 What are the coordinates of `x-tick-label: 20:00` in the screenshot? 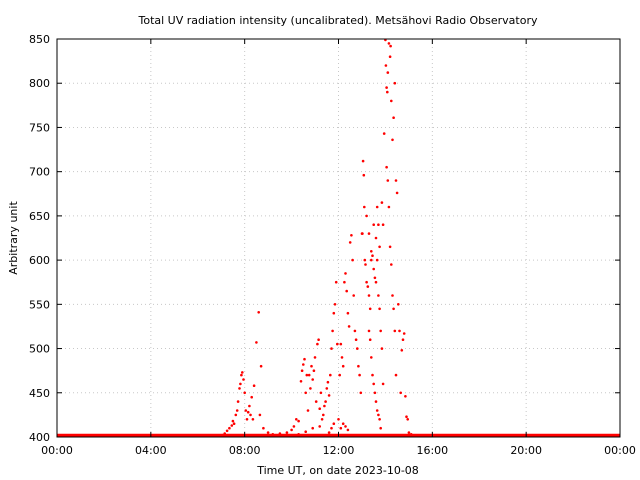 It's located at (526, 450).